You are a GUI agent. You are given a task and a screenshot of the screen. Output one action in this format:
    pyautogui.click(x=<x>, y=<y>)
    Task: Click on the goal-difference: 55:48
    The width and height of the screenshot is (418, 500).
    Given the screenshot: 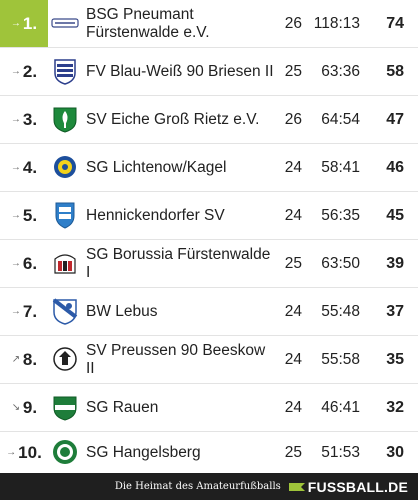 What is the action you would take?
    pyautogui.click(x=340, y=311)
    